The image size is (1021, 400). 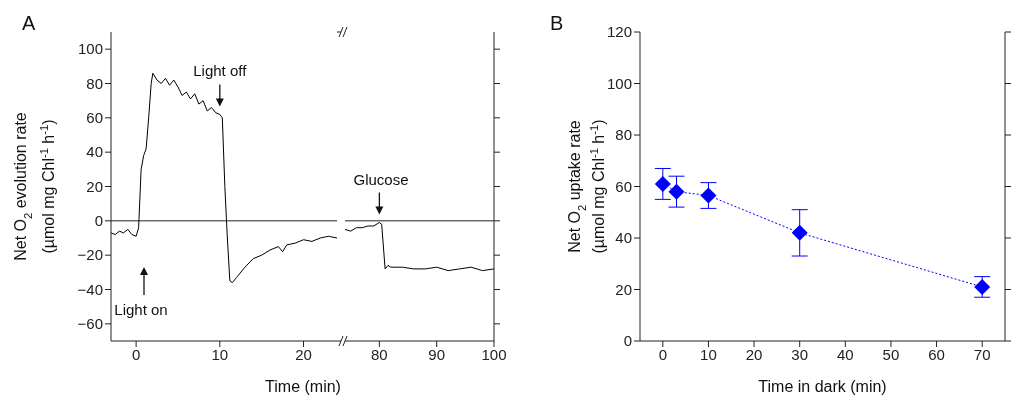 What do you see at coordinates (303, 386) in the screenshot?
I see `x-axis-title: Time (min)` at bounding box center [303, 386].